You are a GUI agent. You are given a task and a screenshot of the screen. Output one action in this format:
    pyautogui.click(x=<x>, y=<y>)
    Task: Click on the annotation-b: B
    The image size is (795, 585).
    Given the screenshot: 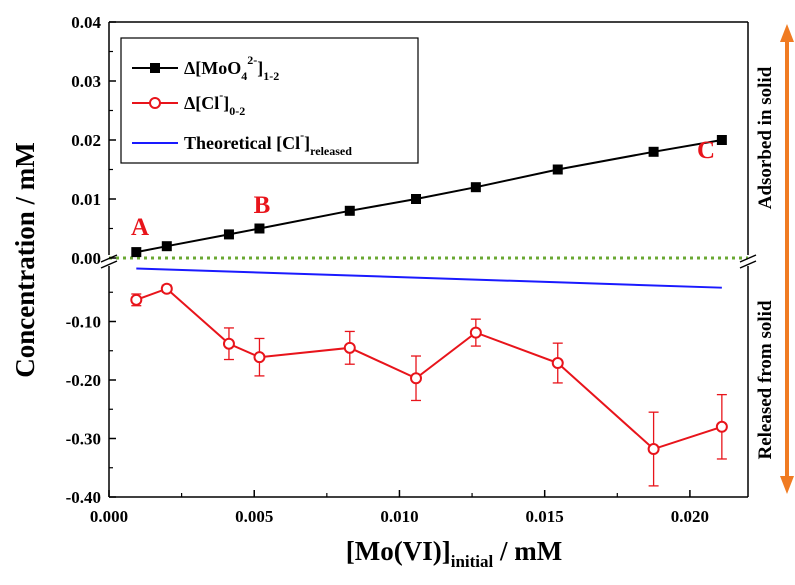 What is the action you would take?
    pyautogui.click(x=262, y=205)
    